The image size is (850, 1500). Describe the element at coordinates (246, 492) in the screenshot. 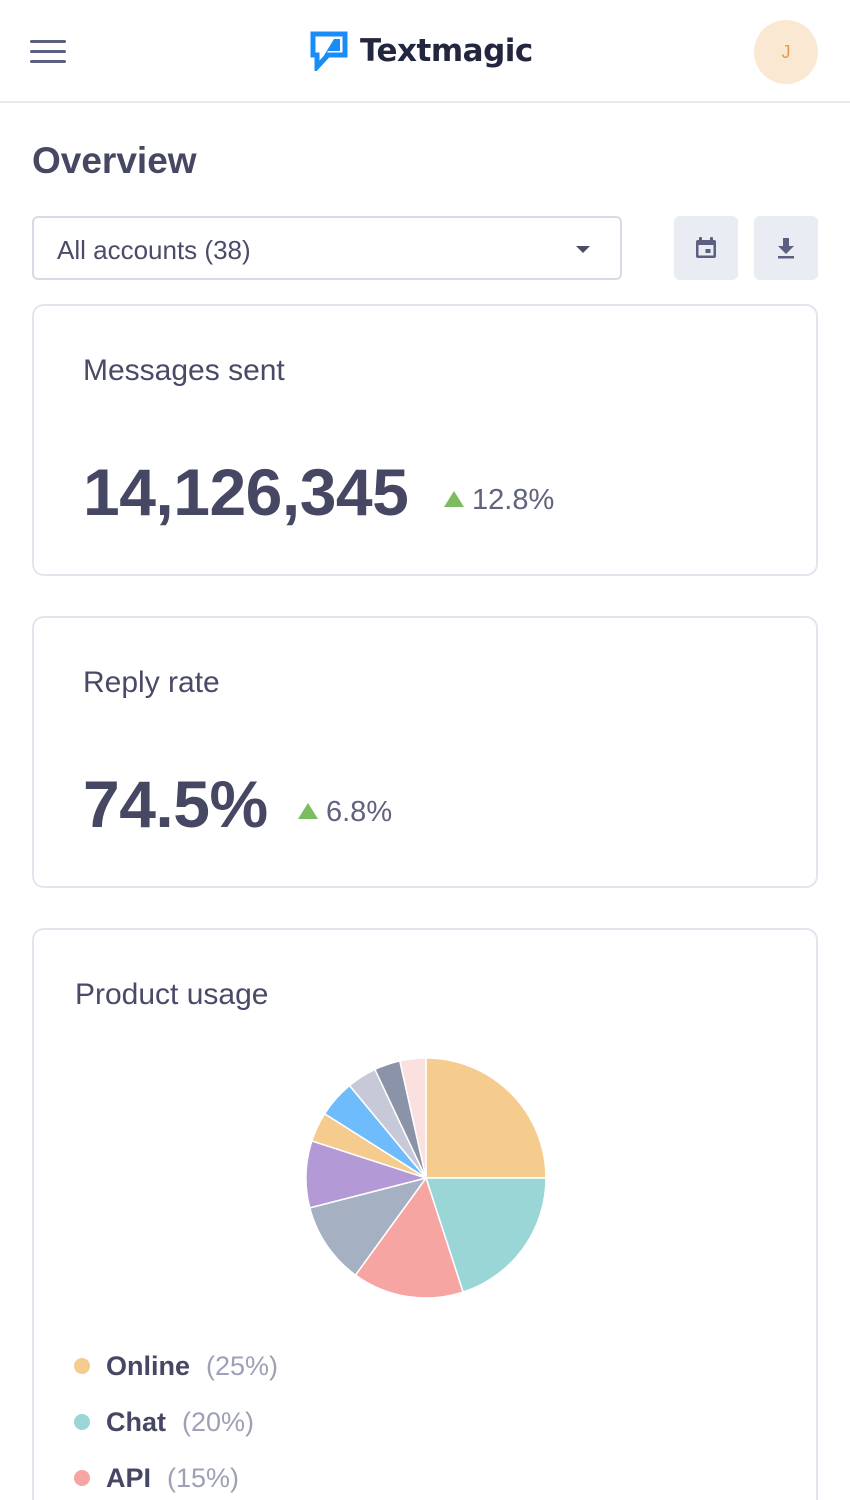

I see `messages-sent-value: 14,126,345` at that location.